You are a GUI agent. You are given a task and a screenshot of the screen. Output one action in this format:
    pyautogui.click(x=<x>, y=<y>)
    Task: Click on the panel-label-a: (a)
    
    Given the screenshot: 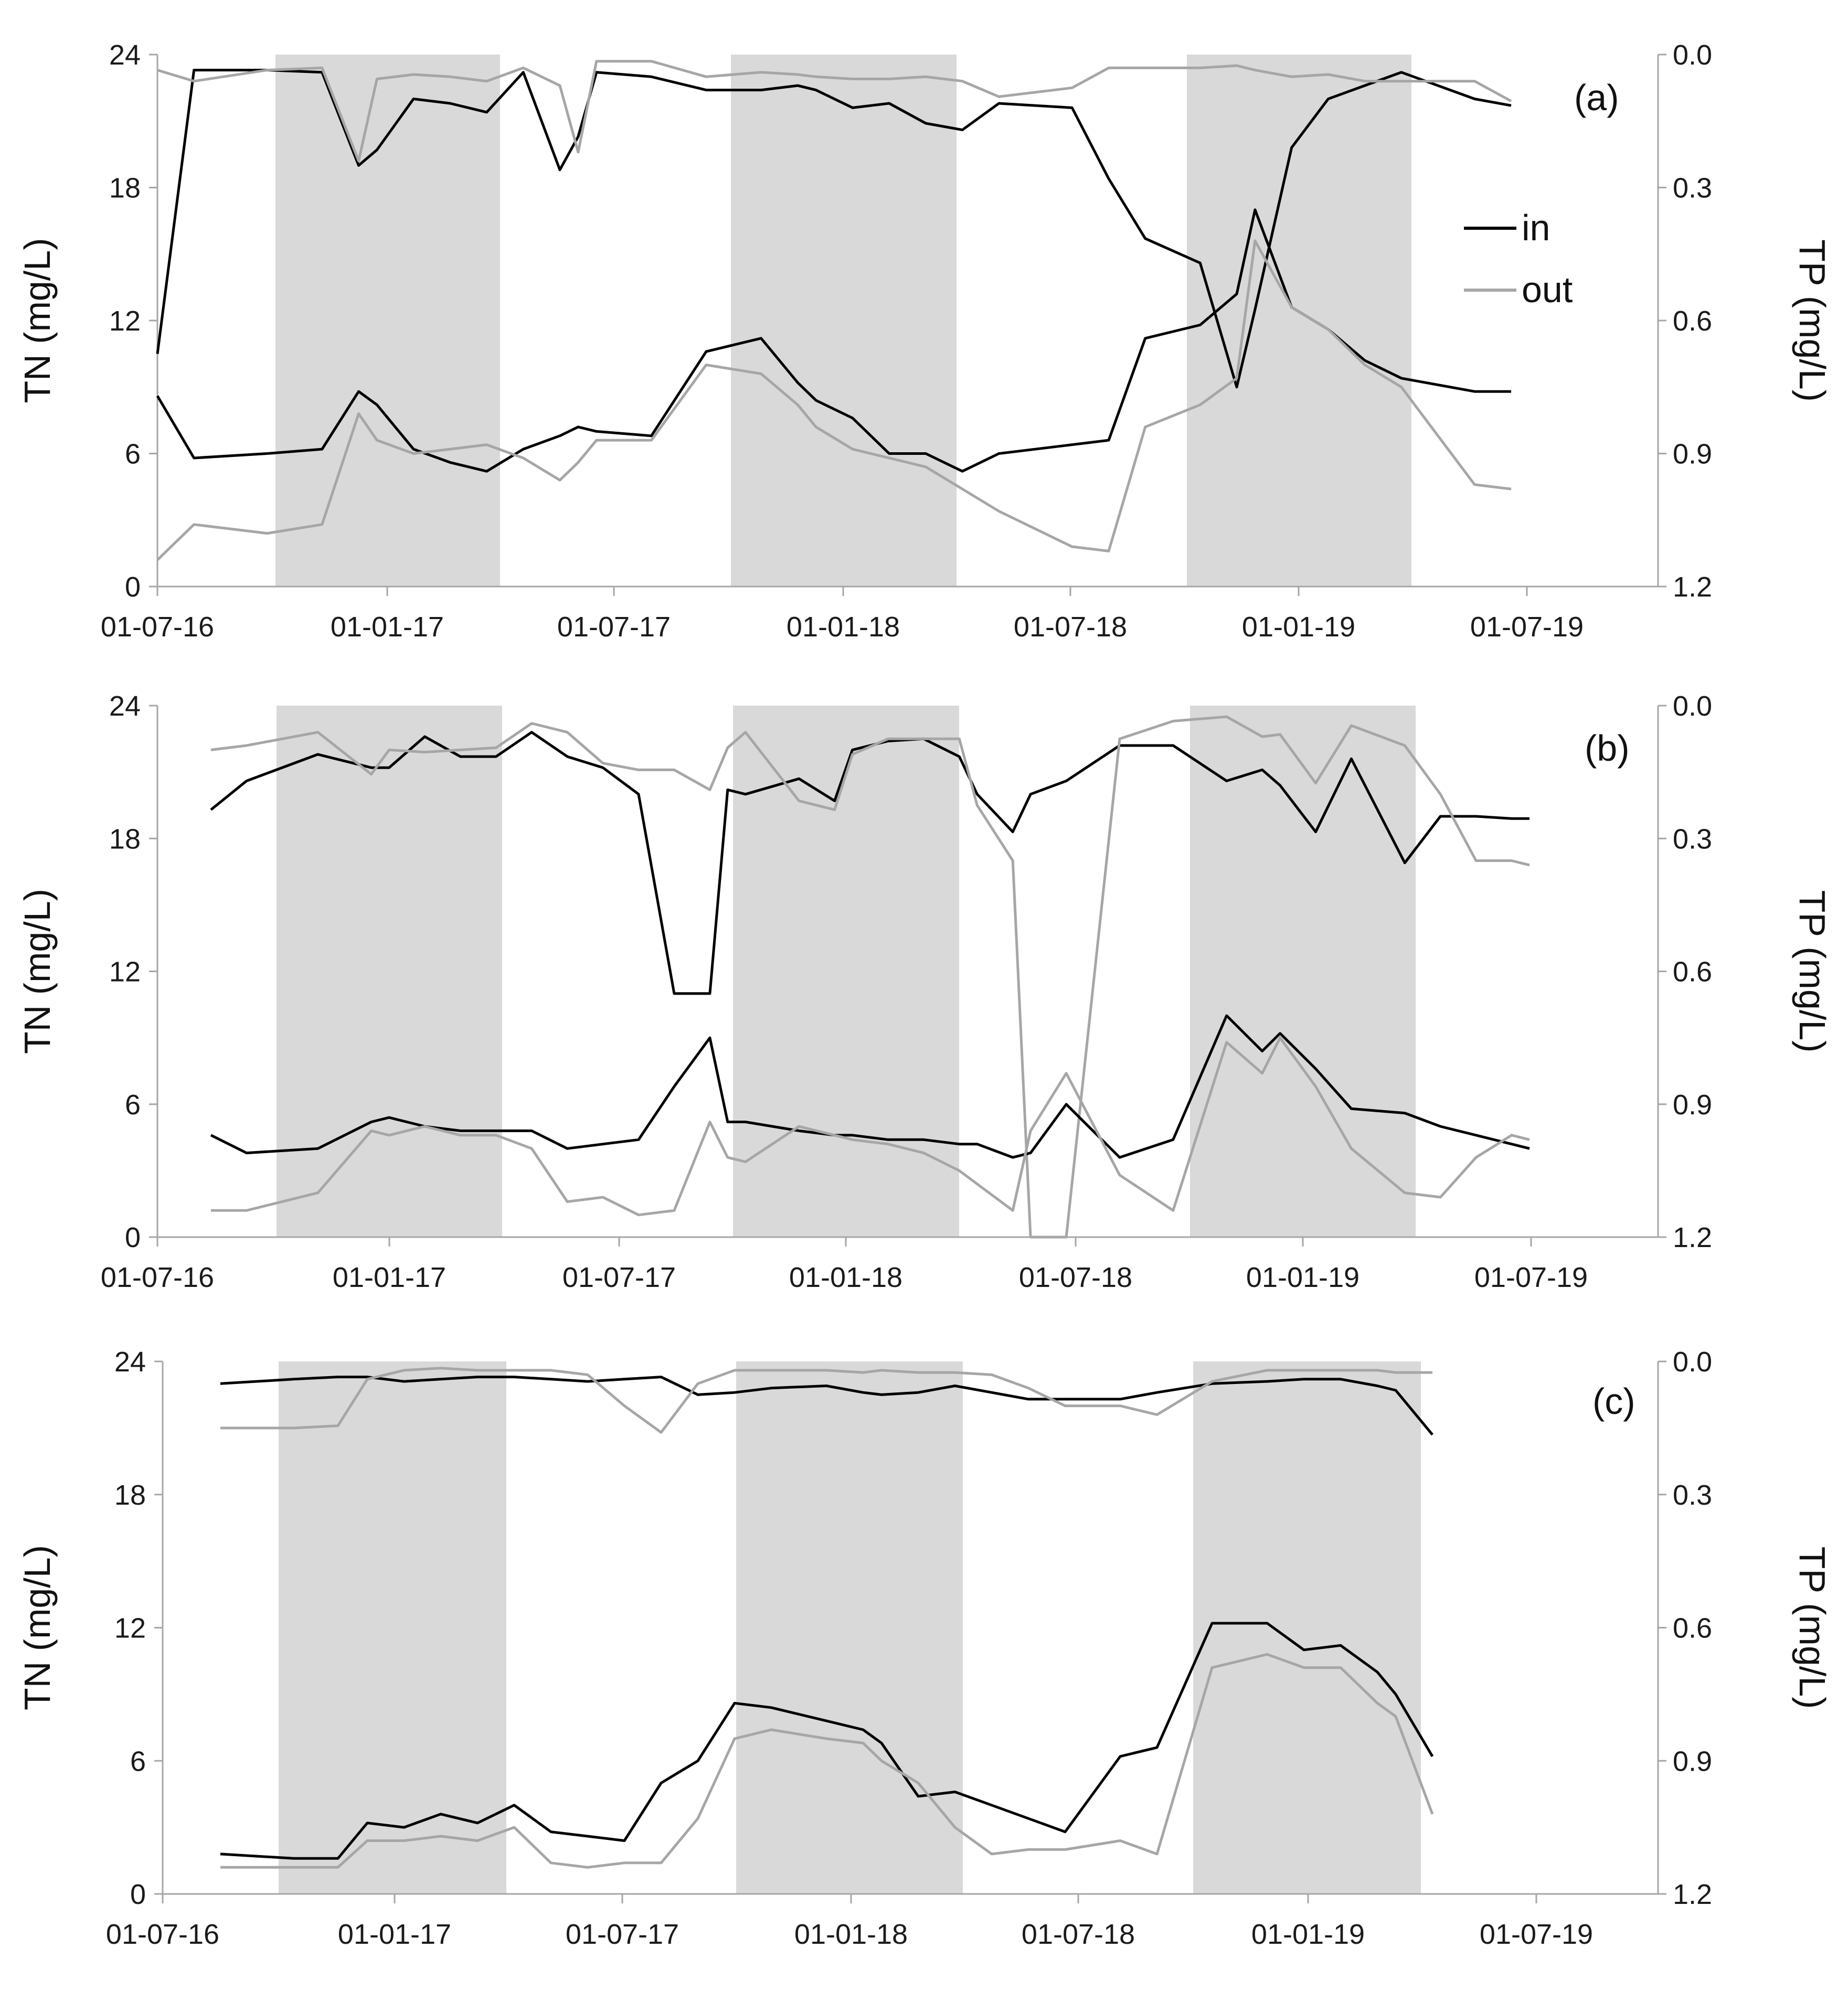 What is the action you would take?
    pyautogui.click(x=1596, y=97)
    